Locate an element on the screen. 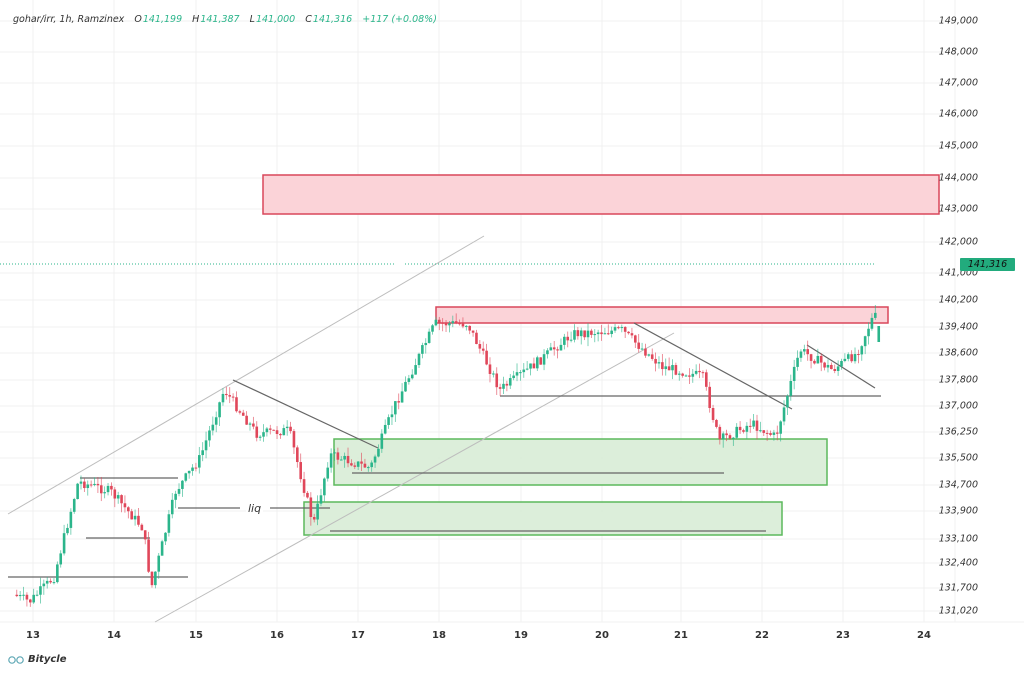  symbol-title: gohar/irr, 1h, Ramzinex is located at coordinates (69, 19).